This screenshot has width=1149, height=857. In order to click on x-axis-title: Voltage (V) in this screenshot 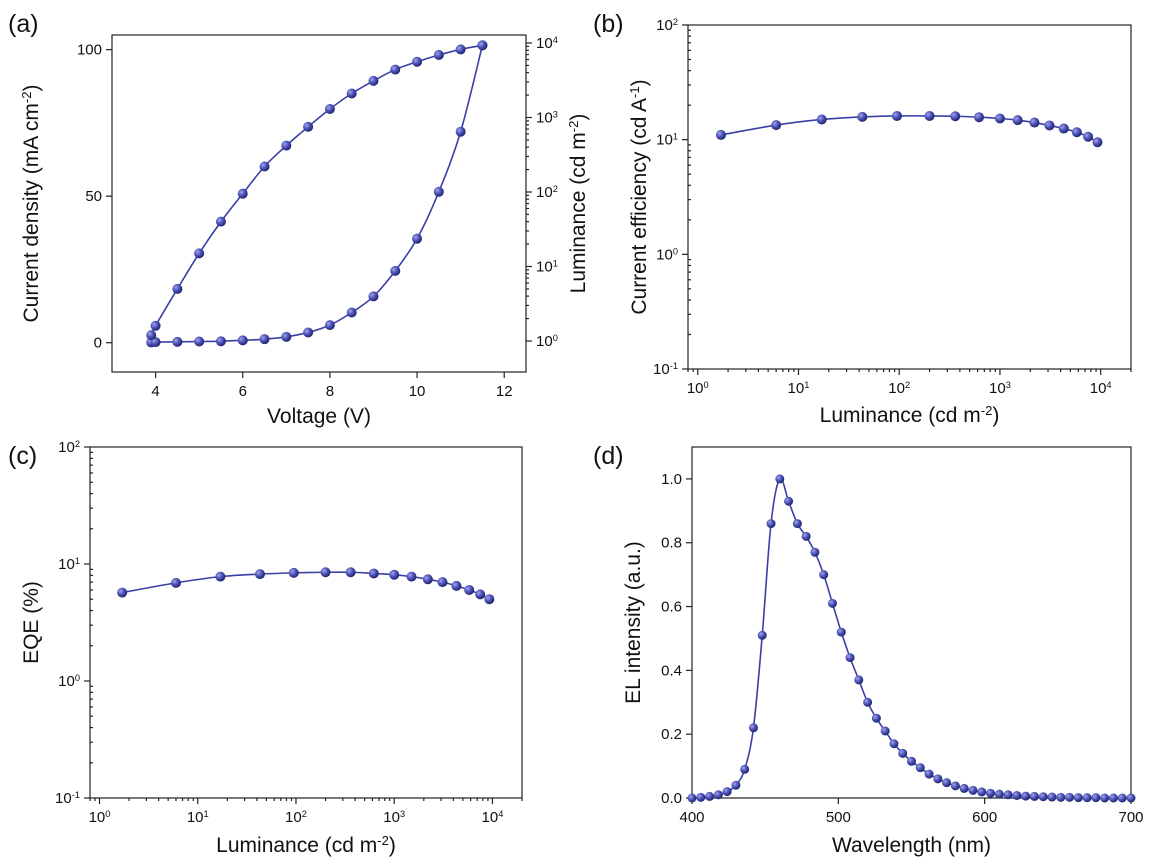, I will do `click(319, 416)`.